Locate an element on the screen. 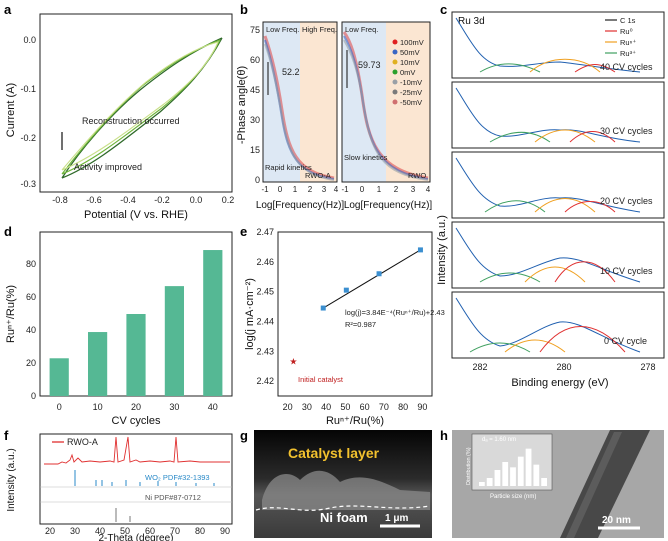  e-xtick: 70 is located at coordinates (384, 407).